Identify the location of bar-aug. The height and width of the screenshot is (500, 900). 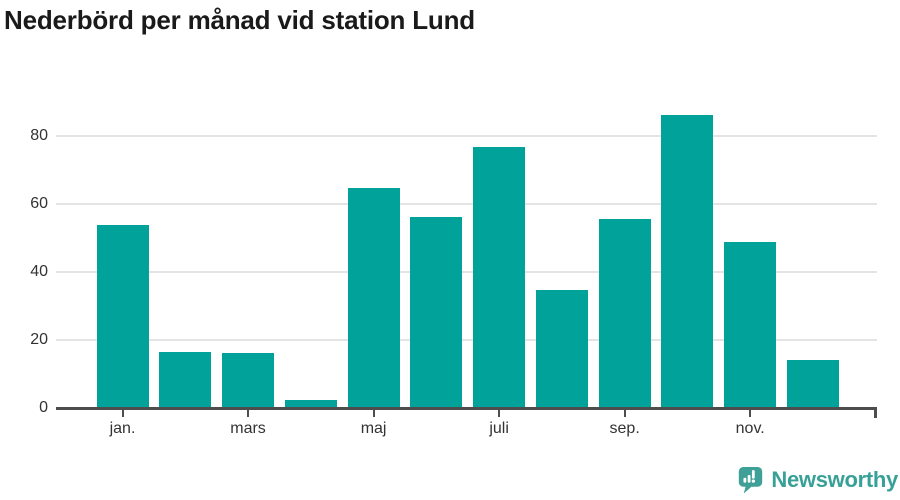
(561, 348).